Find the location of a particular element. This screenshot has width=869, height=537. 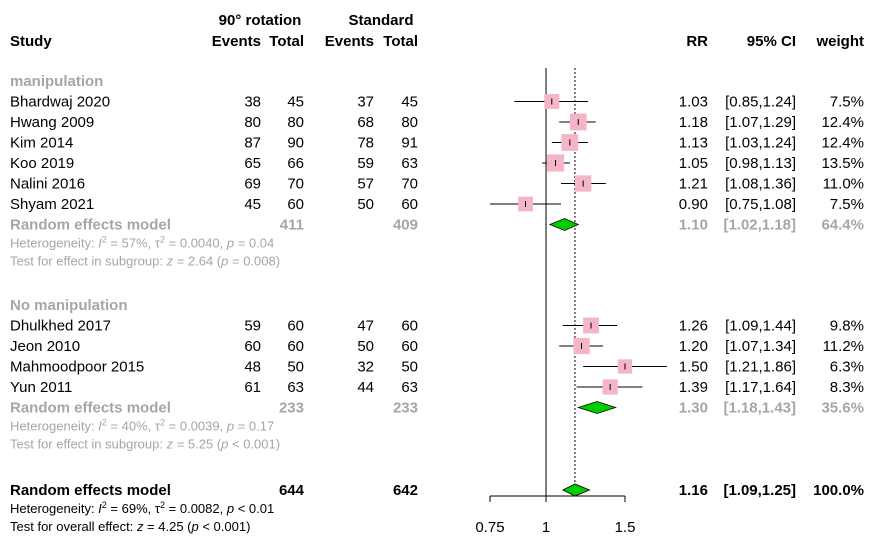

study-name: Shyam 2021 is located at coordinates (52, 204).